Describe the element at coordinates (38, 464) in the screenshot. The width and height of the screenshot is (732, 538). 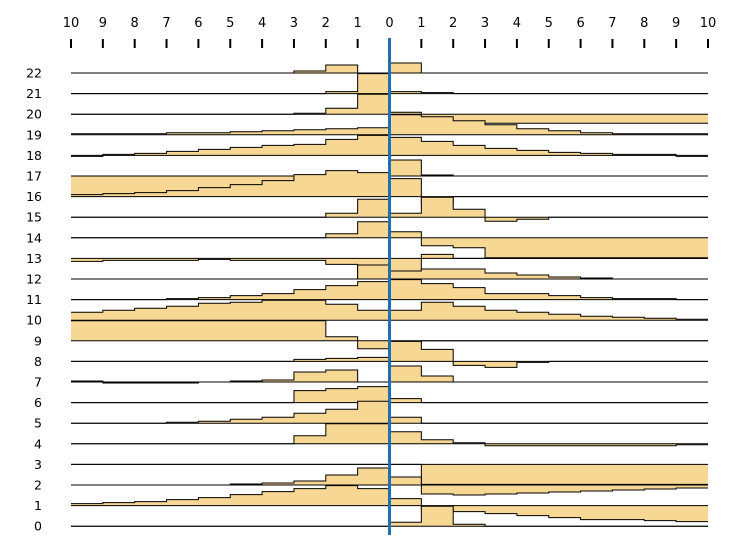
I see `row-label: 3` at that location.